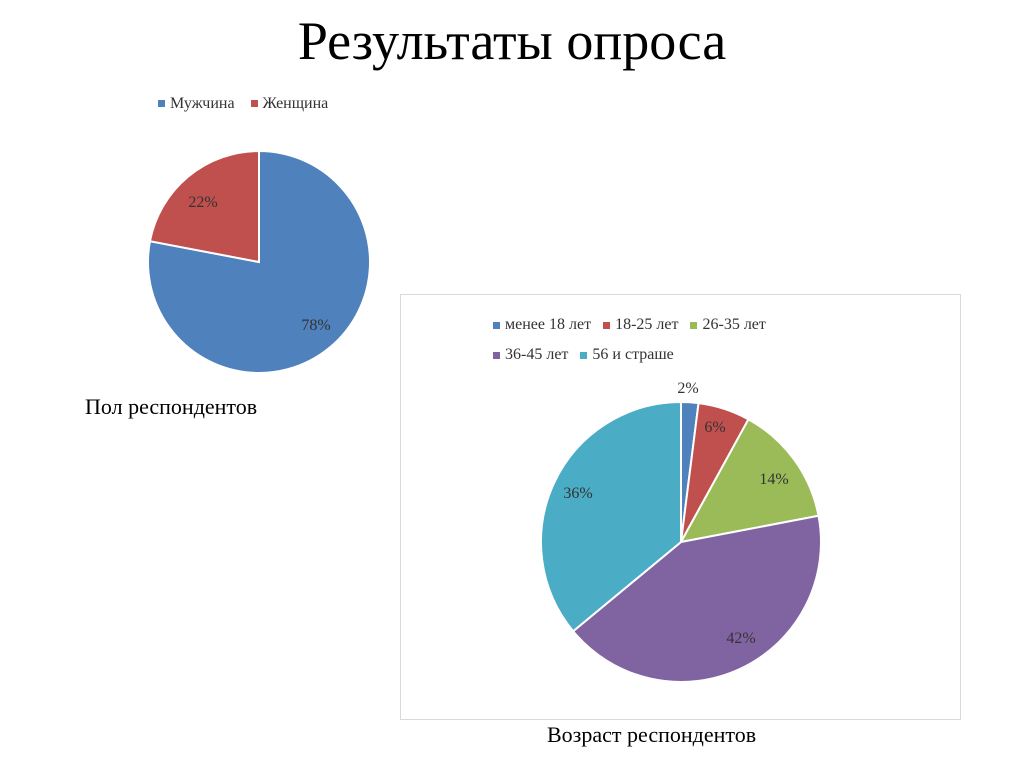  Describe the element at coordinates (249, 103) in the screenshot. I see `gender-legend: Мужчина Женщина` at that location.